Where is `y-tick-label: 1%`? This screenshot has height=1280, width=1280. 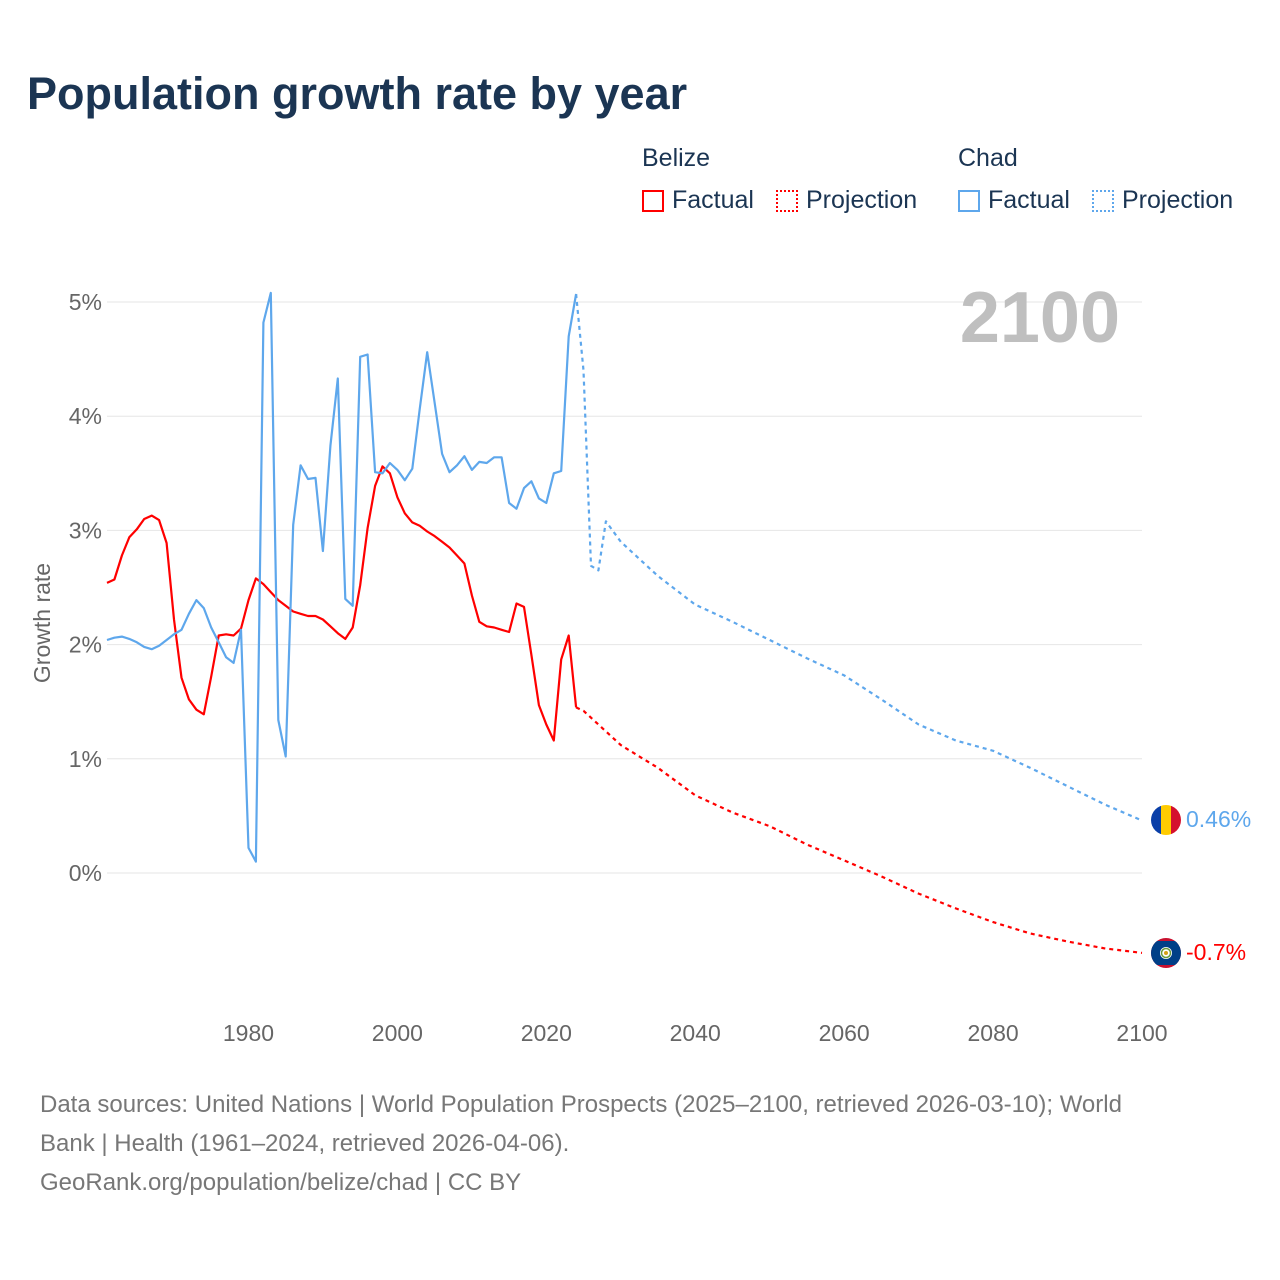
y-tick-label: 1% is located at coordinates (85, 759).